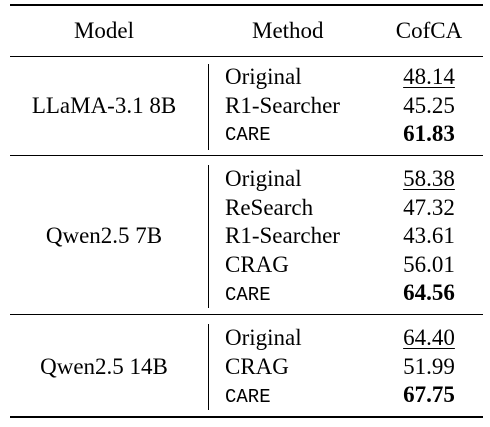  Describe the element at coordinates (429, 366) in the screenshot. I see `score-cell: 51.99` at that location.